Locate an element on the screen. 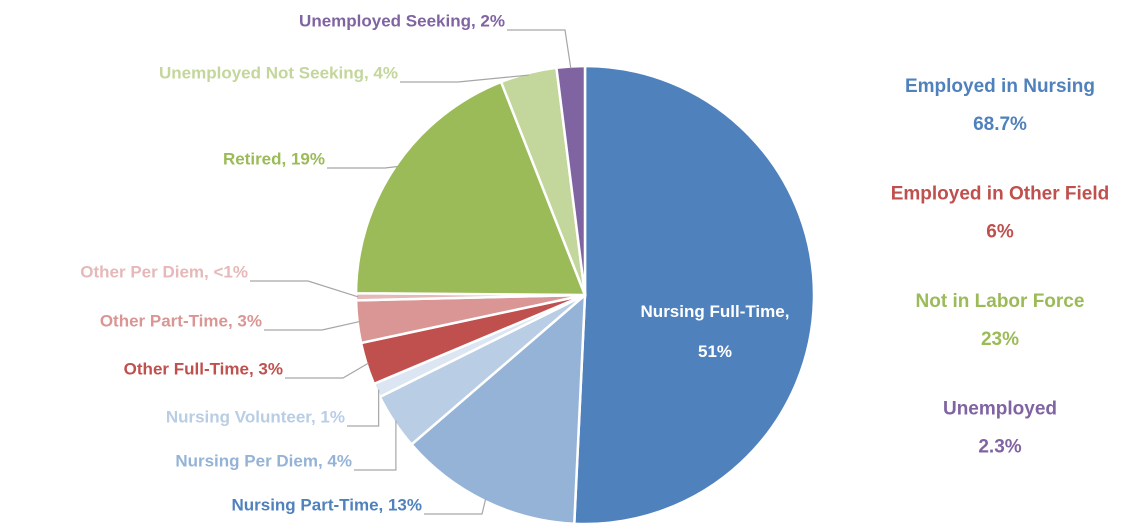 The height and width of the screenshot is (523, 1136). group-name: Unemployed is located at coordinates (1000, 409).